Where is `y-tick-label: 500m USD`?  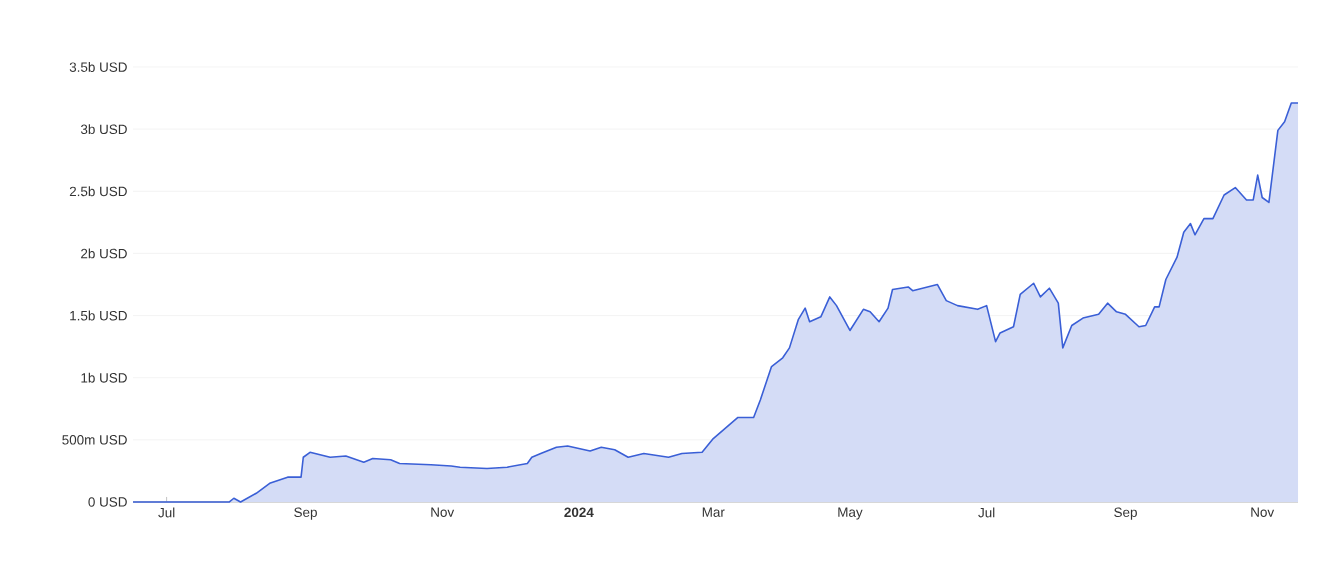 y-tick-label: 500m USD is located at coordinates (94, 440).